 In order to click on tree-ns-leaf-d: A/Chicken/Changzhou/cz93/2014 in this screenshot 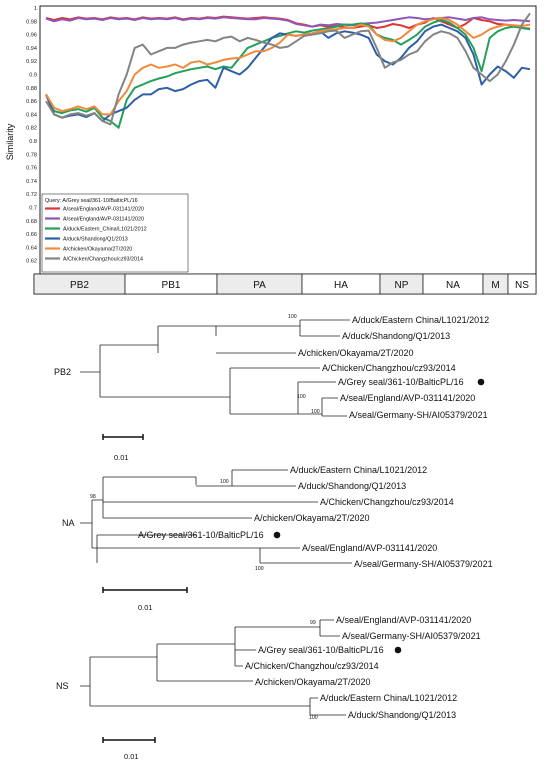, I will do `click(312, 666)`.